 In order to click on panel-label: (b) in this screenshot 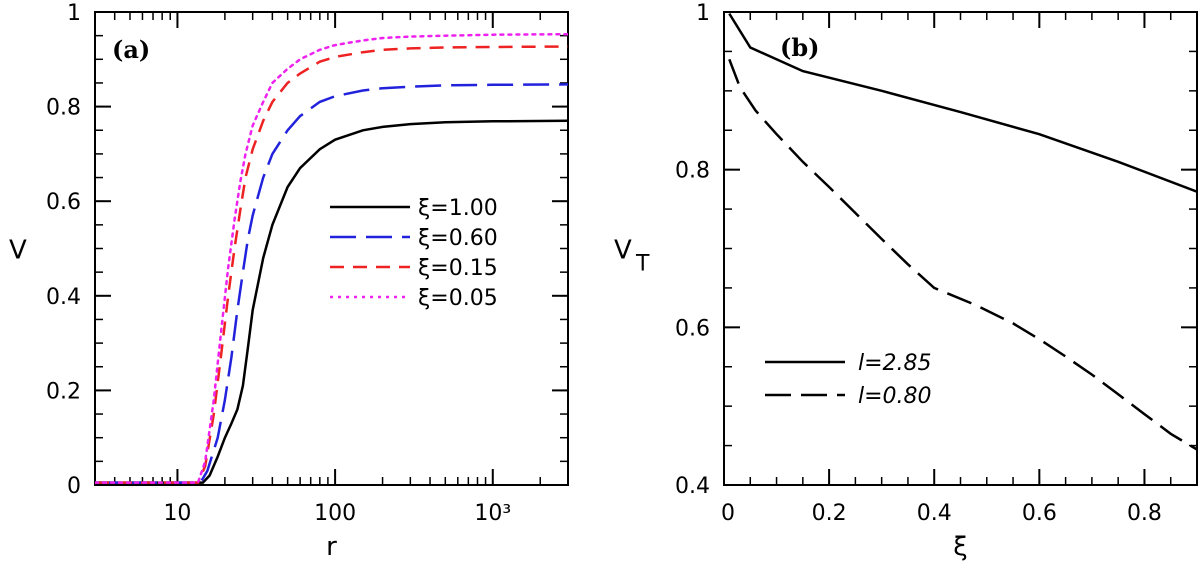, I will do `click(800, 47)`.